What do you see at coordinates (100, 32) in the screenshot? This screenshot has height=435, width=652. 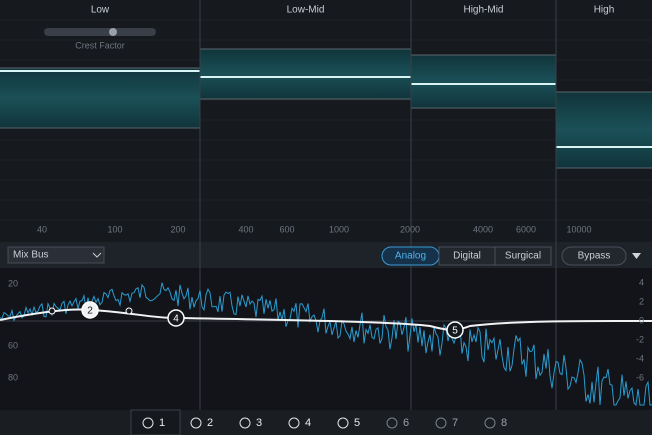 I see `crest-slider` at bounding box center [100, 32].